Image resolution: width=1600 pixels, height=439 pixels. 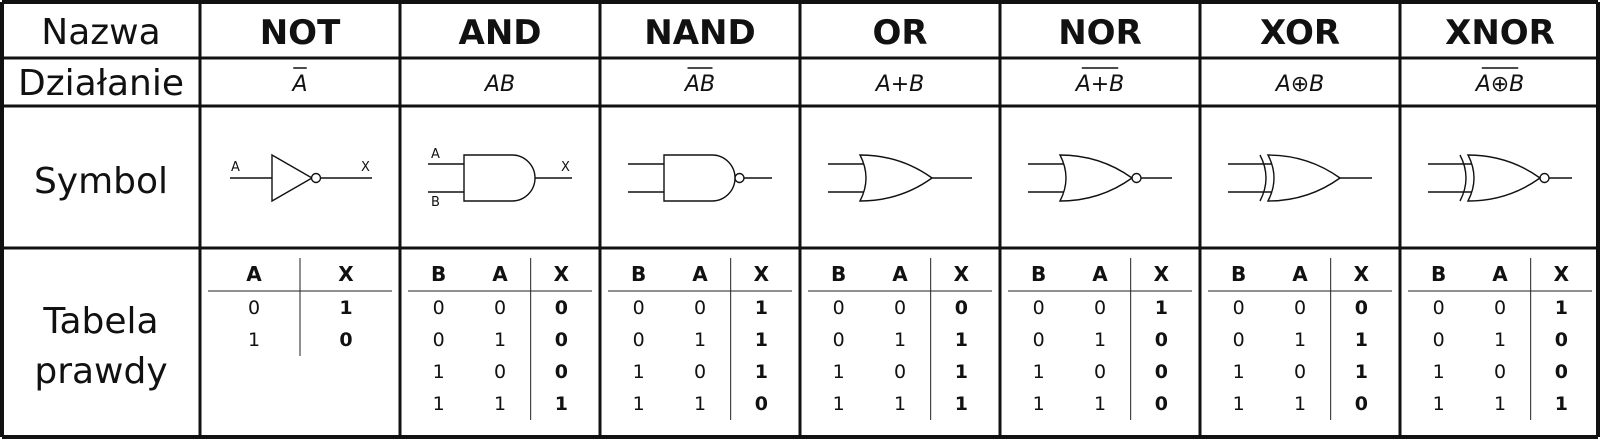 I want to click on and-gate-icon: A B X, so click(x=500, y=178).